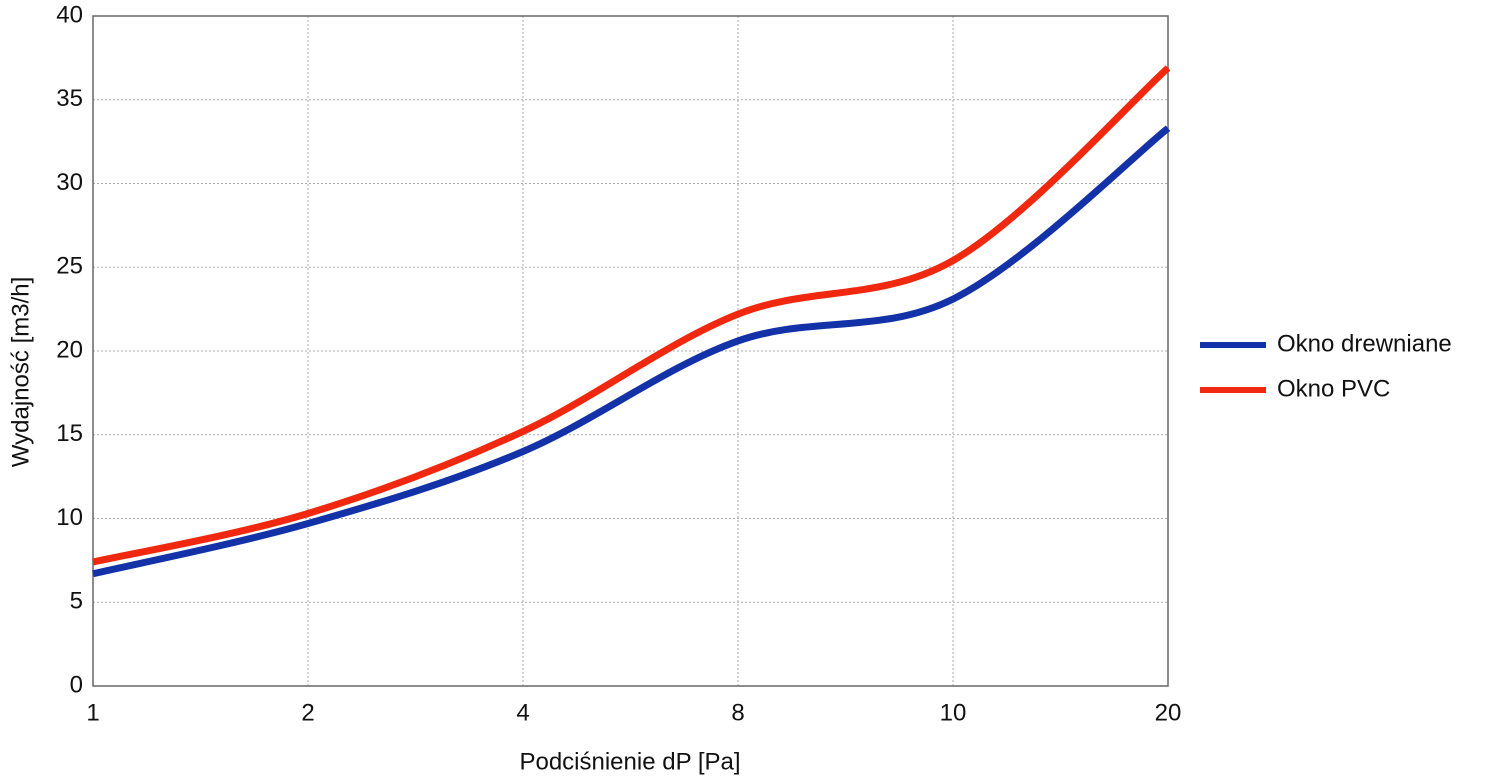  I want to click on y-tick-label: 10, so click(69, 517).